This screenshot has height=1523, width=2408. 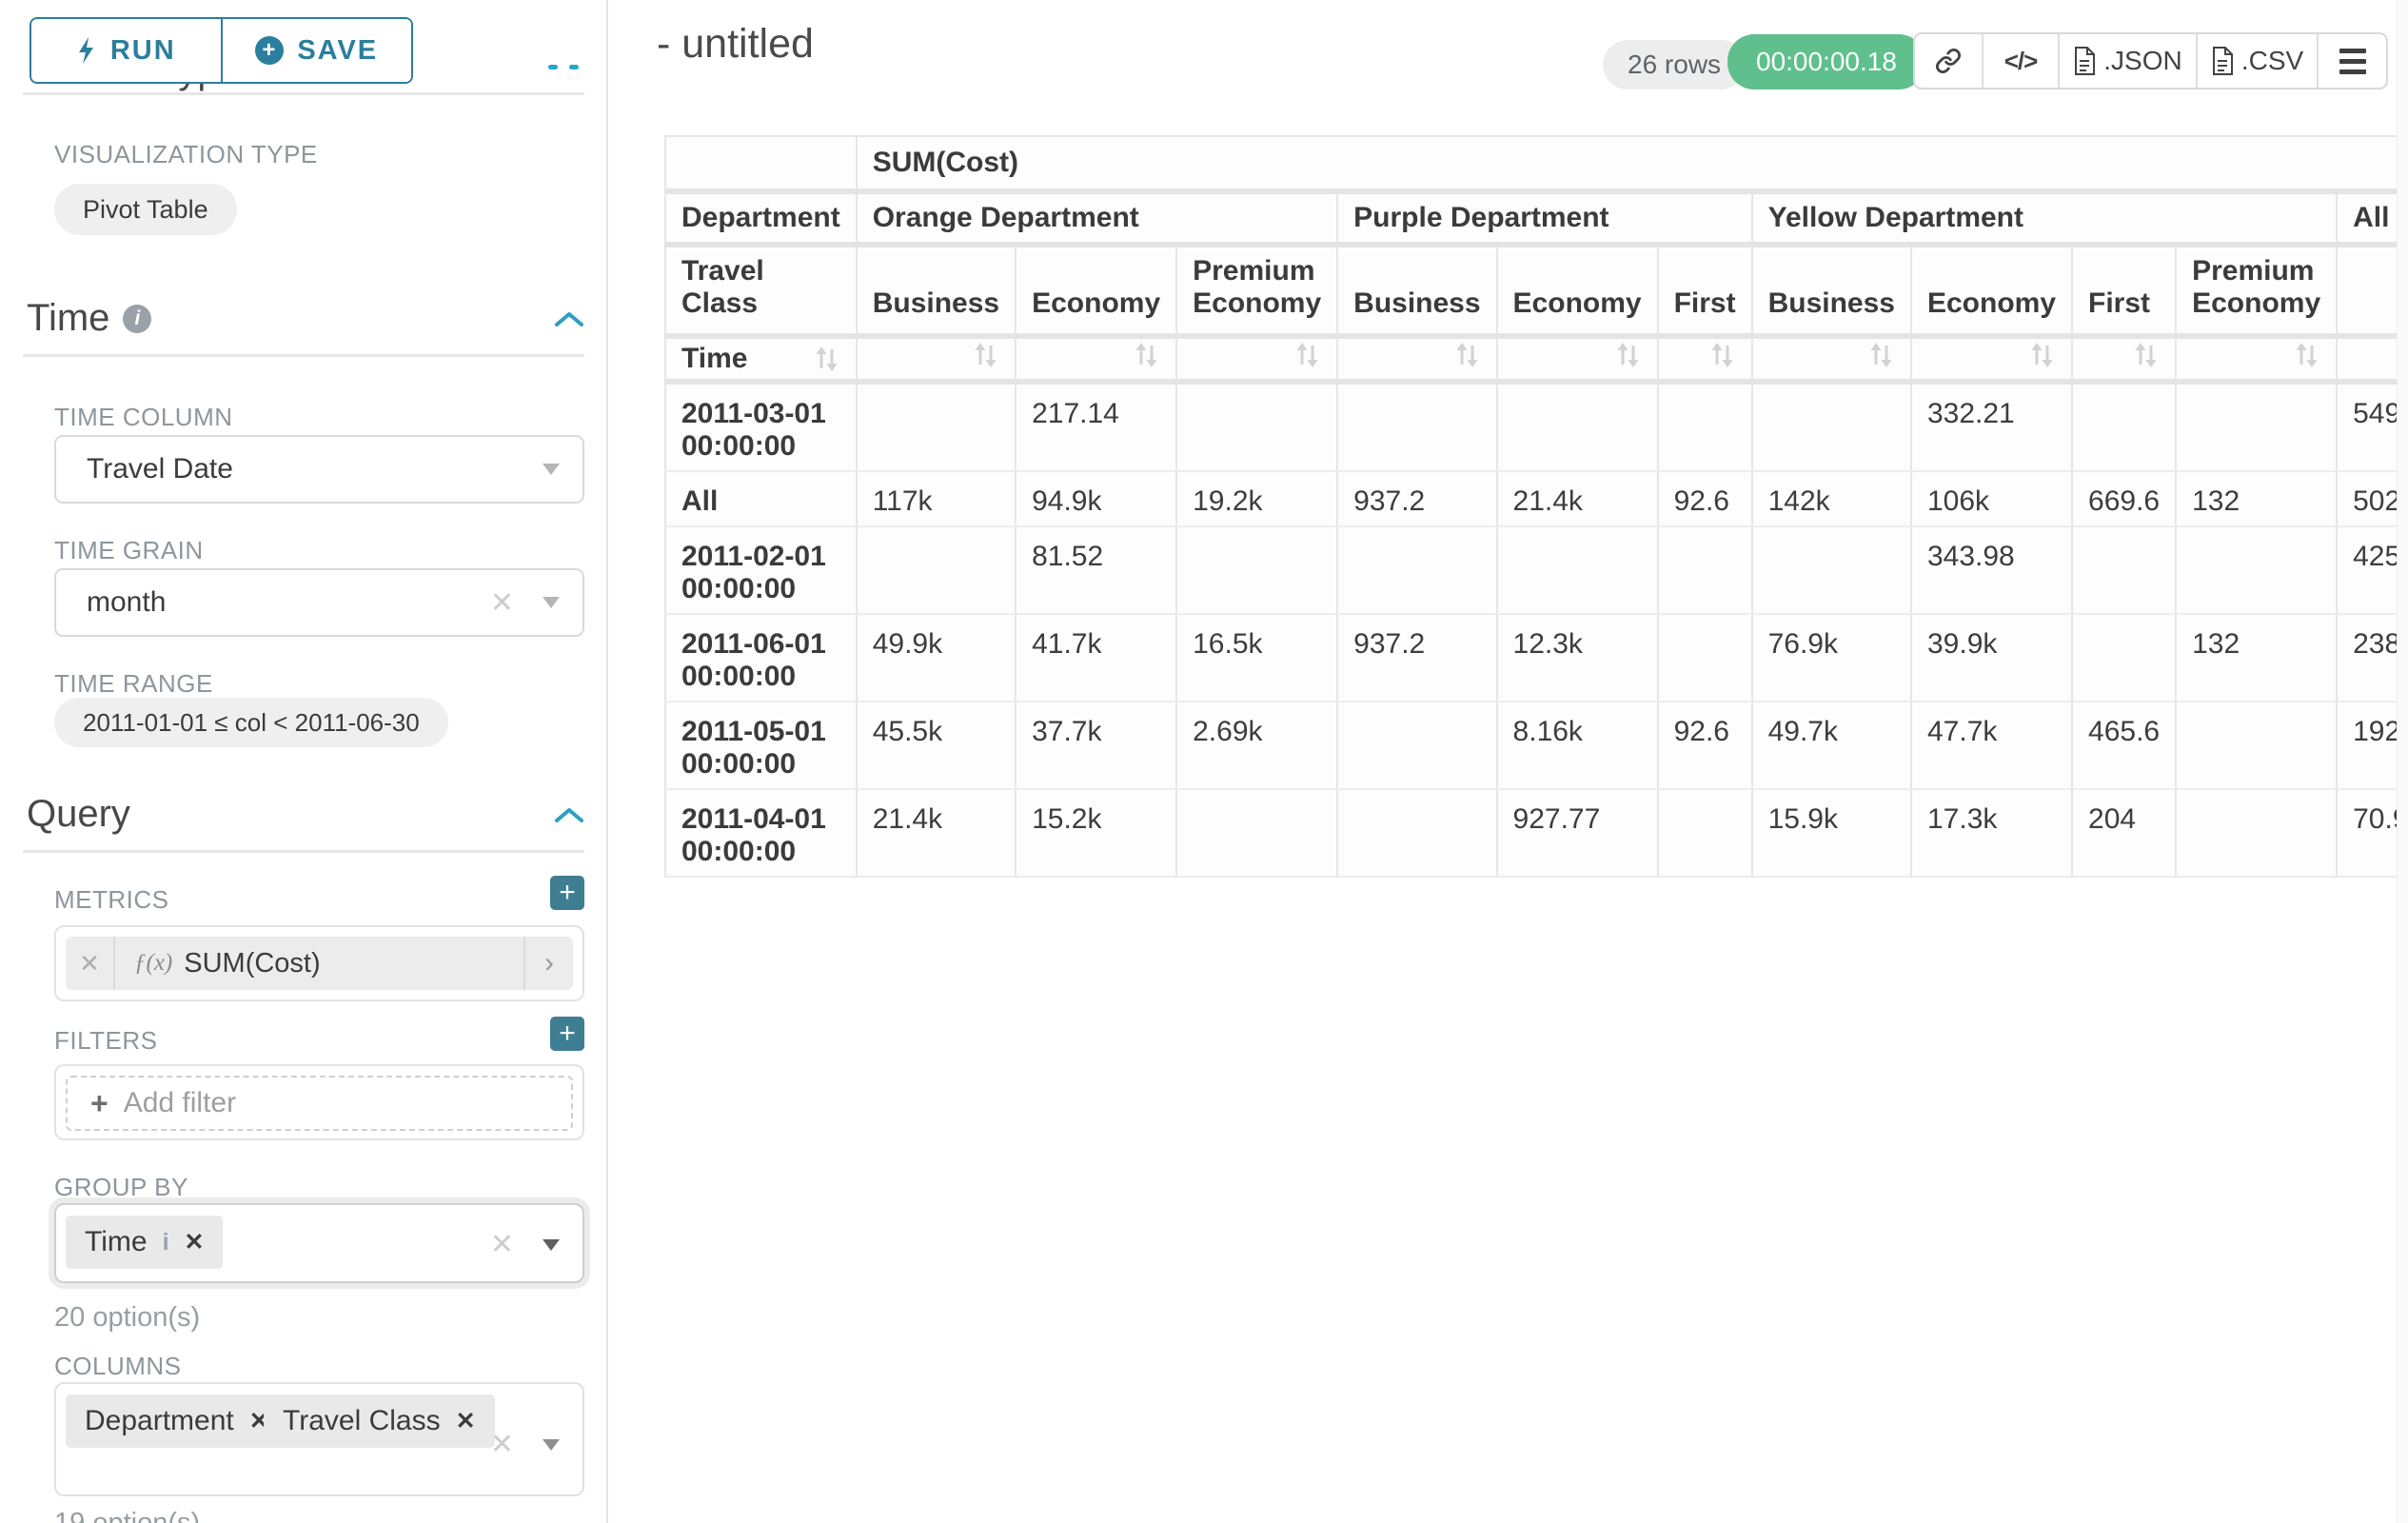 I want to click on filters-label: FILTERS, so click(x=106, y=1041).